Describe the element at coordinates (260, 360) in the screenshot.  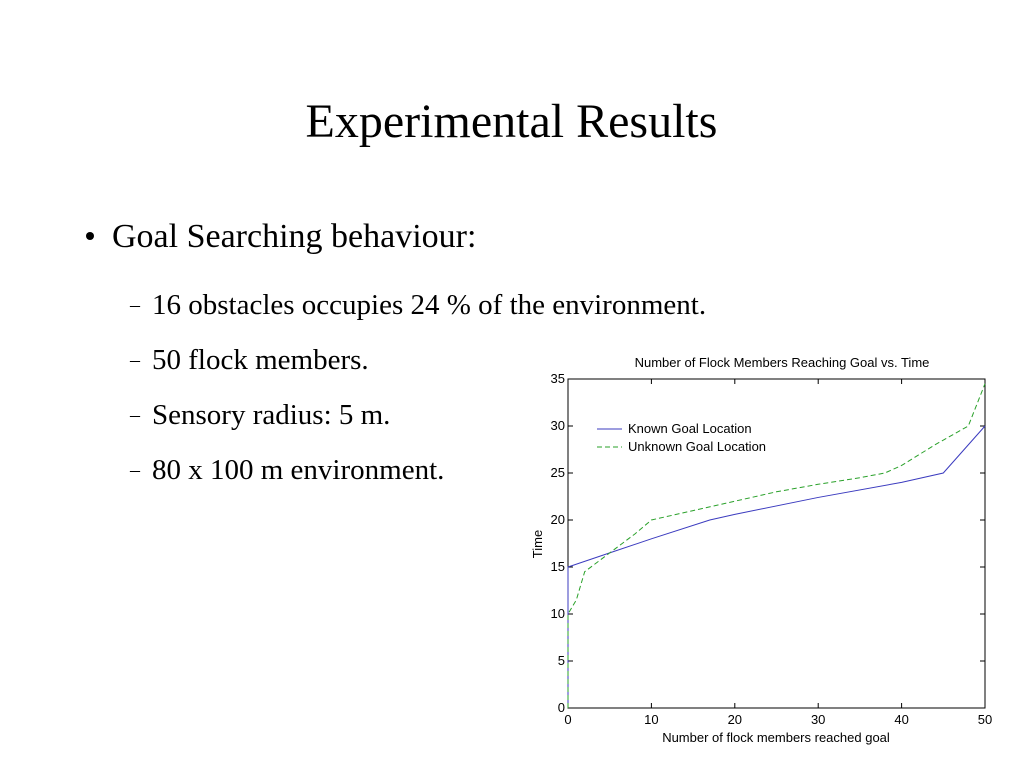
I see `sub-bullet-text: 50 flock members.` at that location.